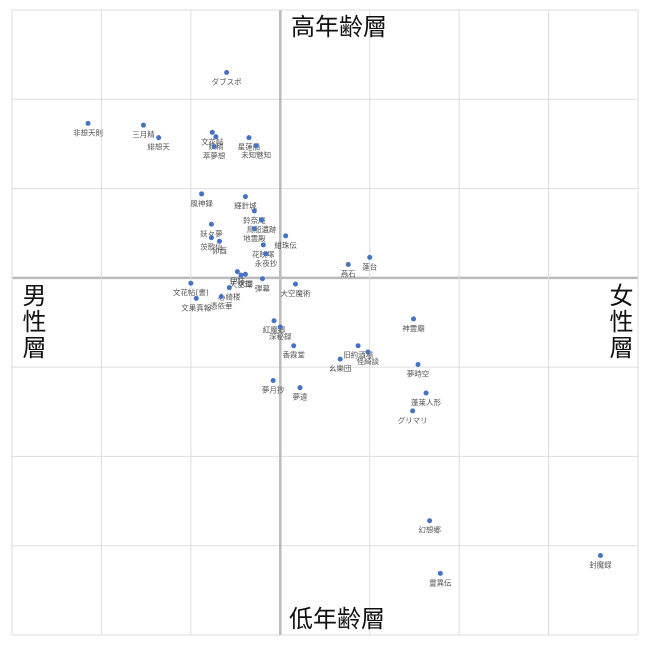 The image size is (650, 647). Describe the element at coordinates (256, 155) in the screenshot. I see `point-label: 未知魅知` at that location.